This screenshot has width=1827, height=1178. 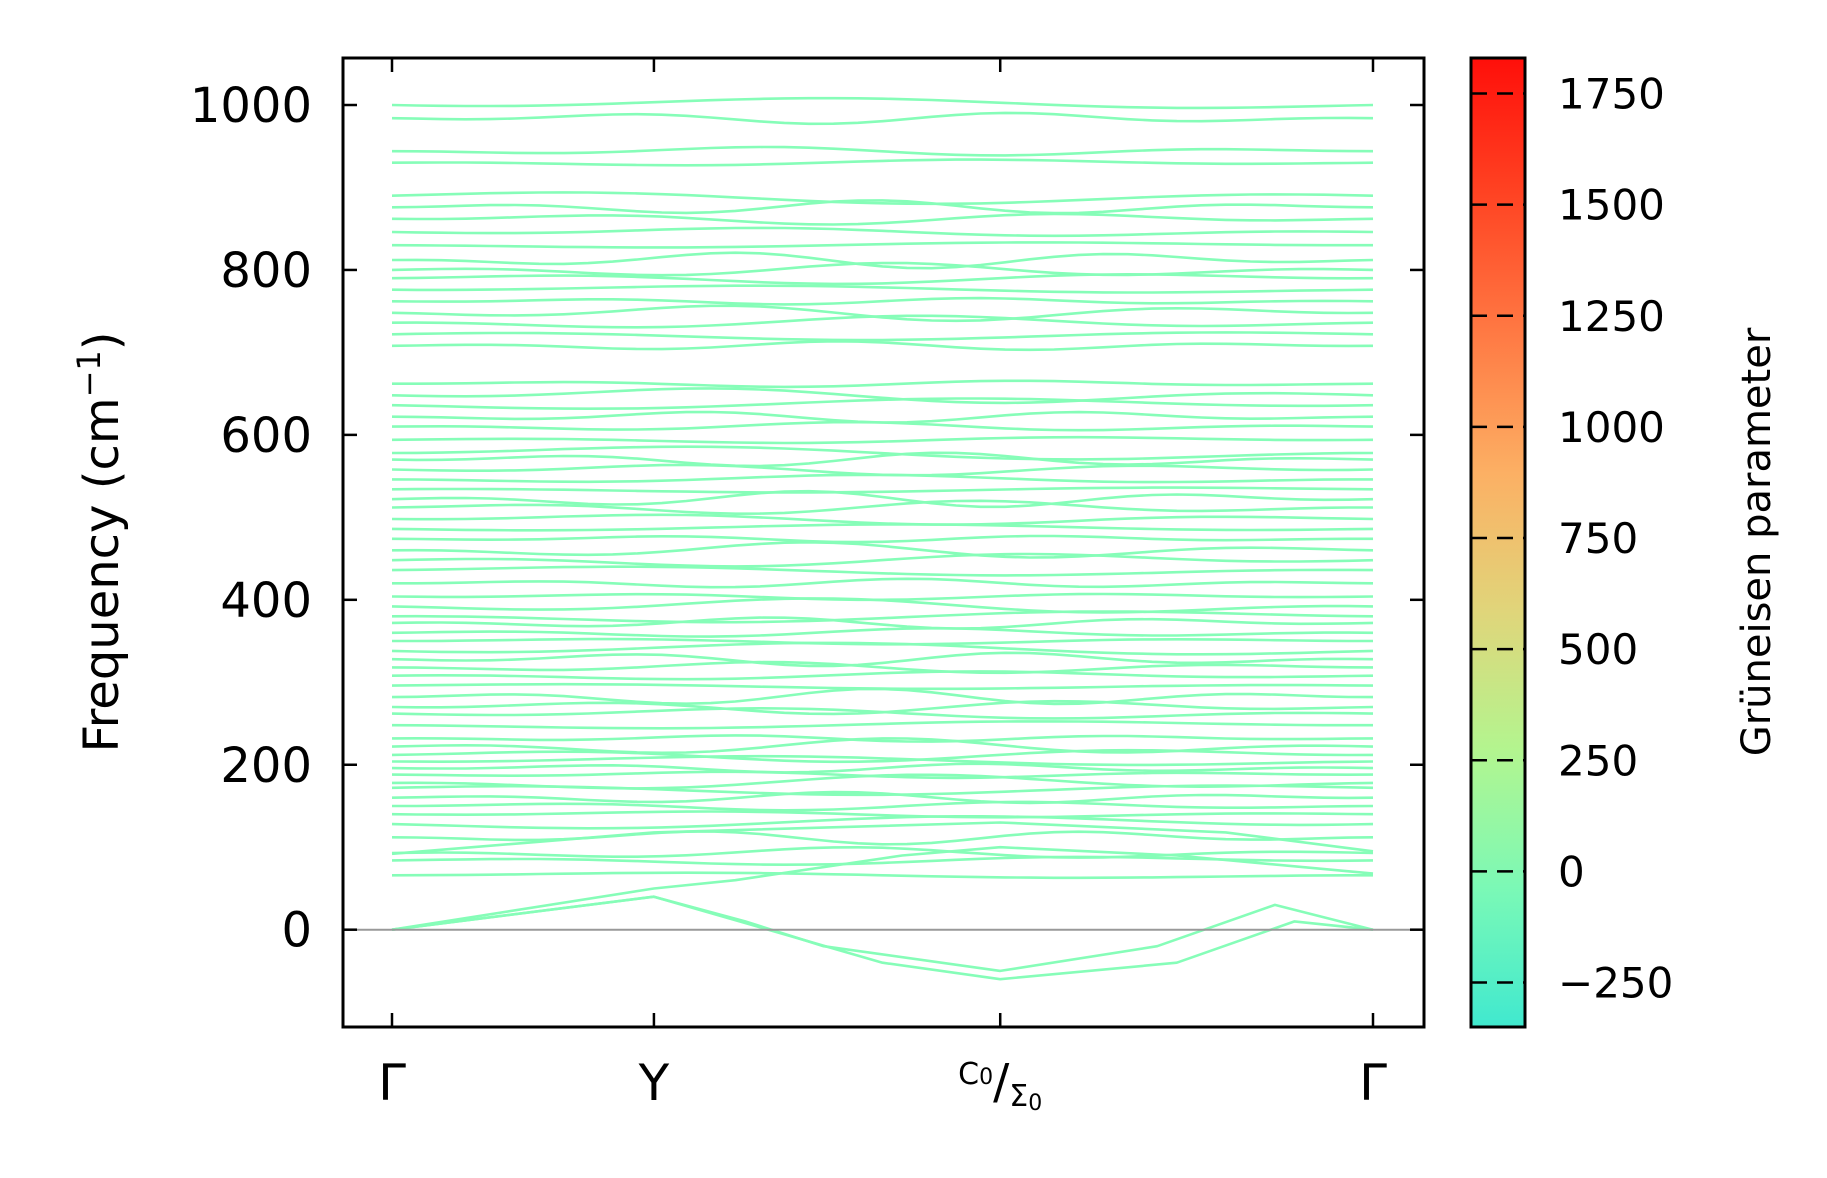 I want to click on y-tick-label: 0, so click(x=296, y=931).